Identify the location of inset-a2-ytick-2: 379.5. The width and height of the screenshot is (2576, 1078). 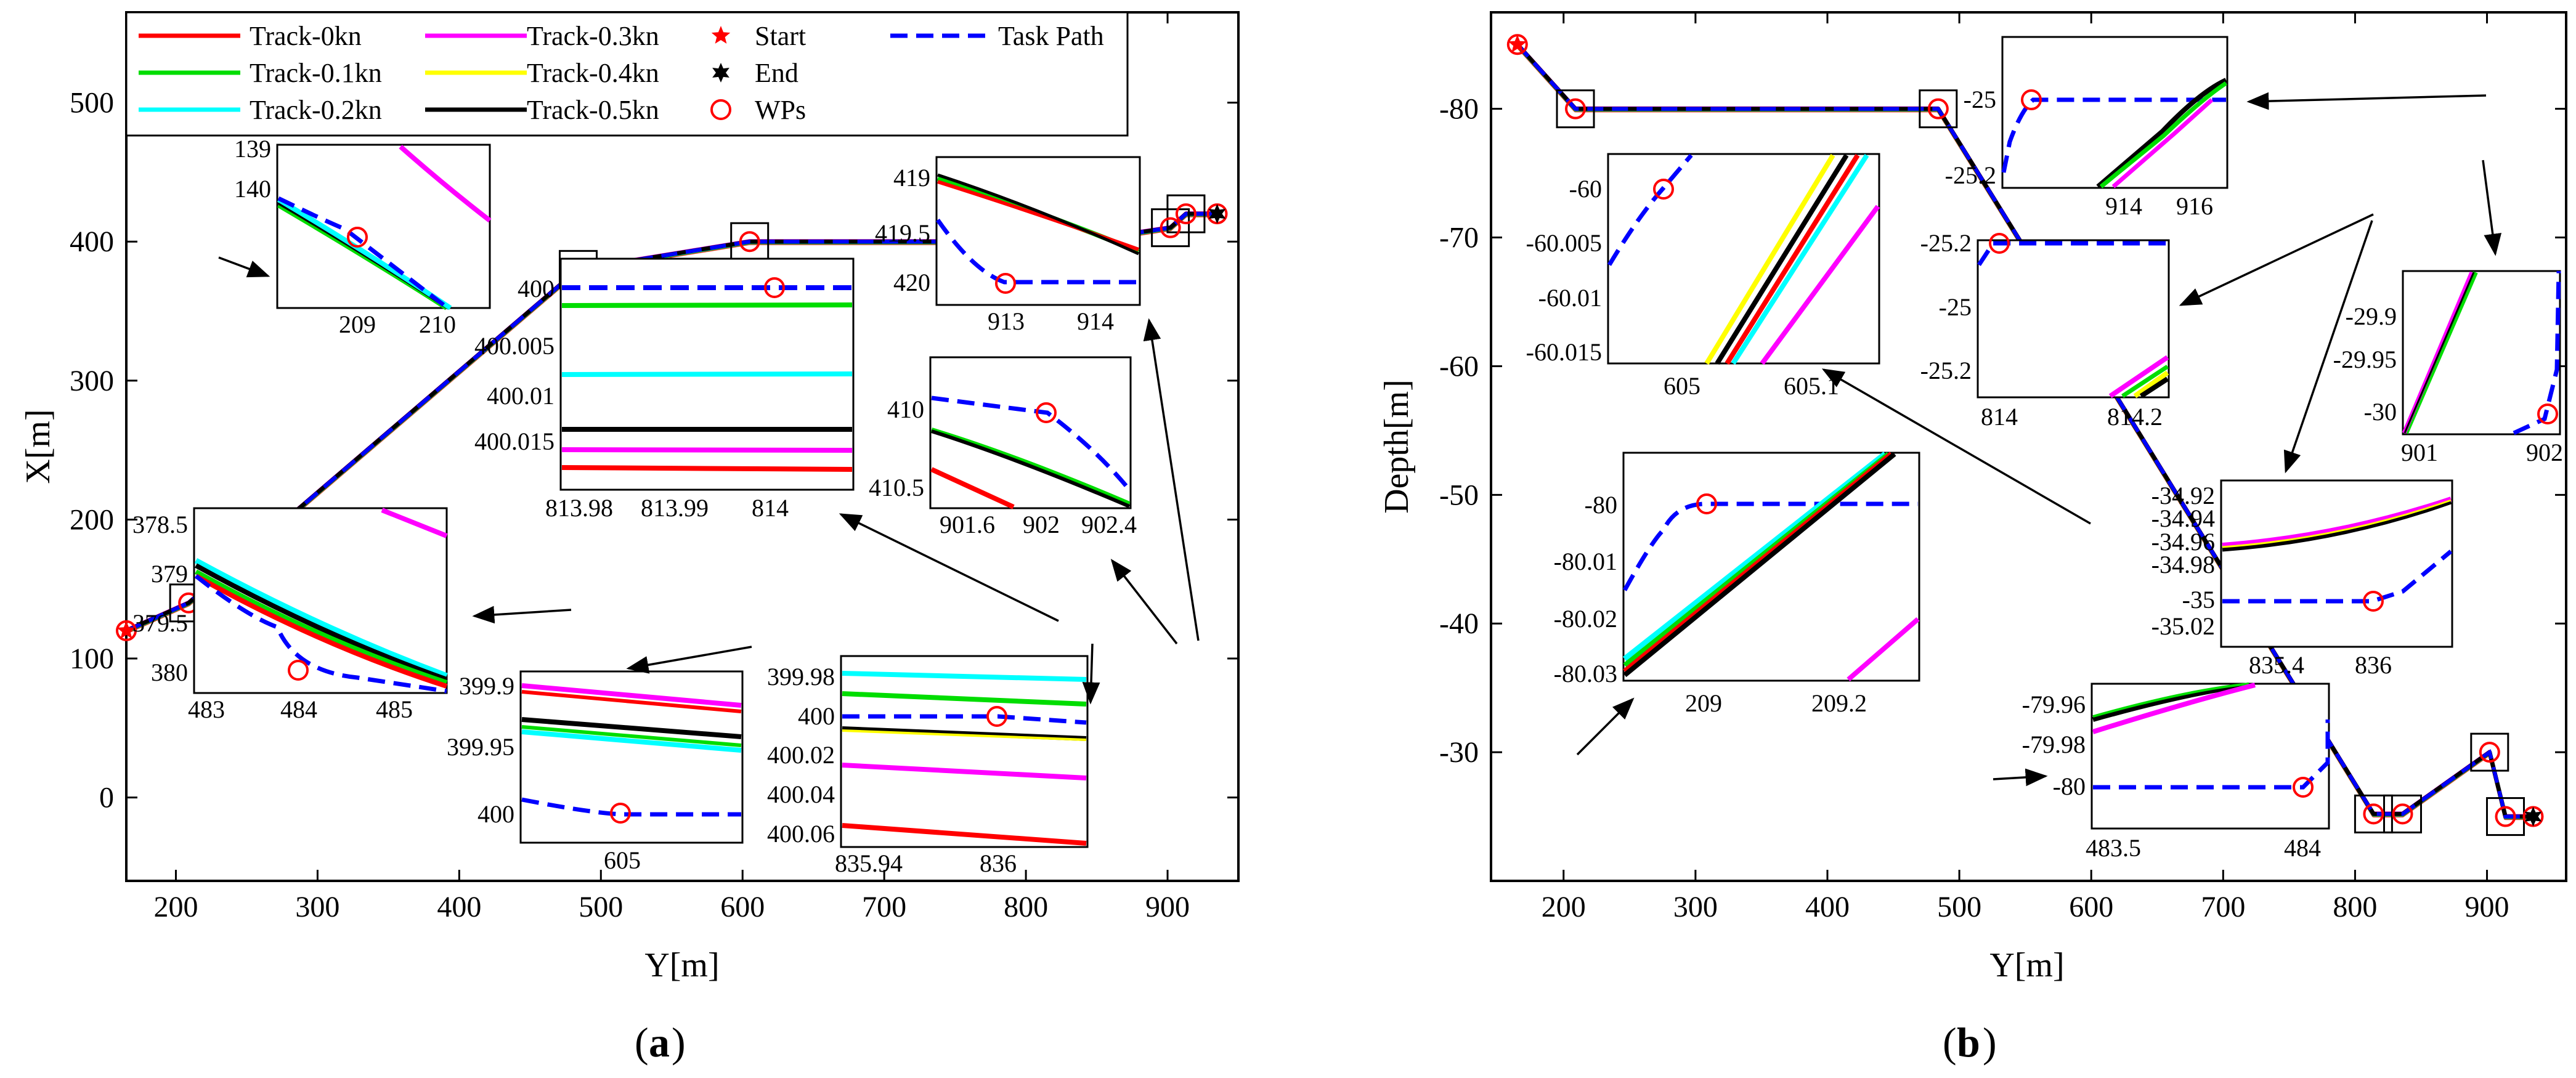
(160, 623).